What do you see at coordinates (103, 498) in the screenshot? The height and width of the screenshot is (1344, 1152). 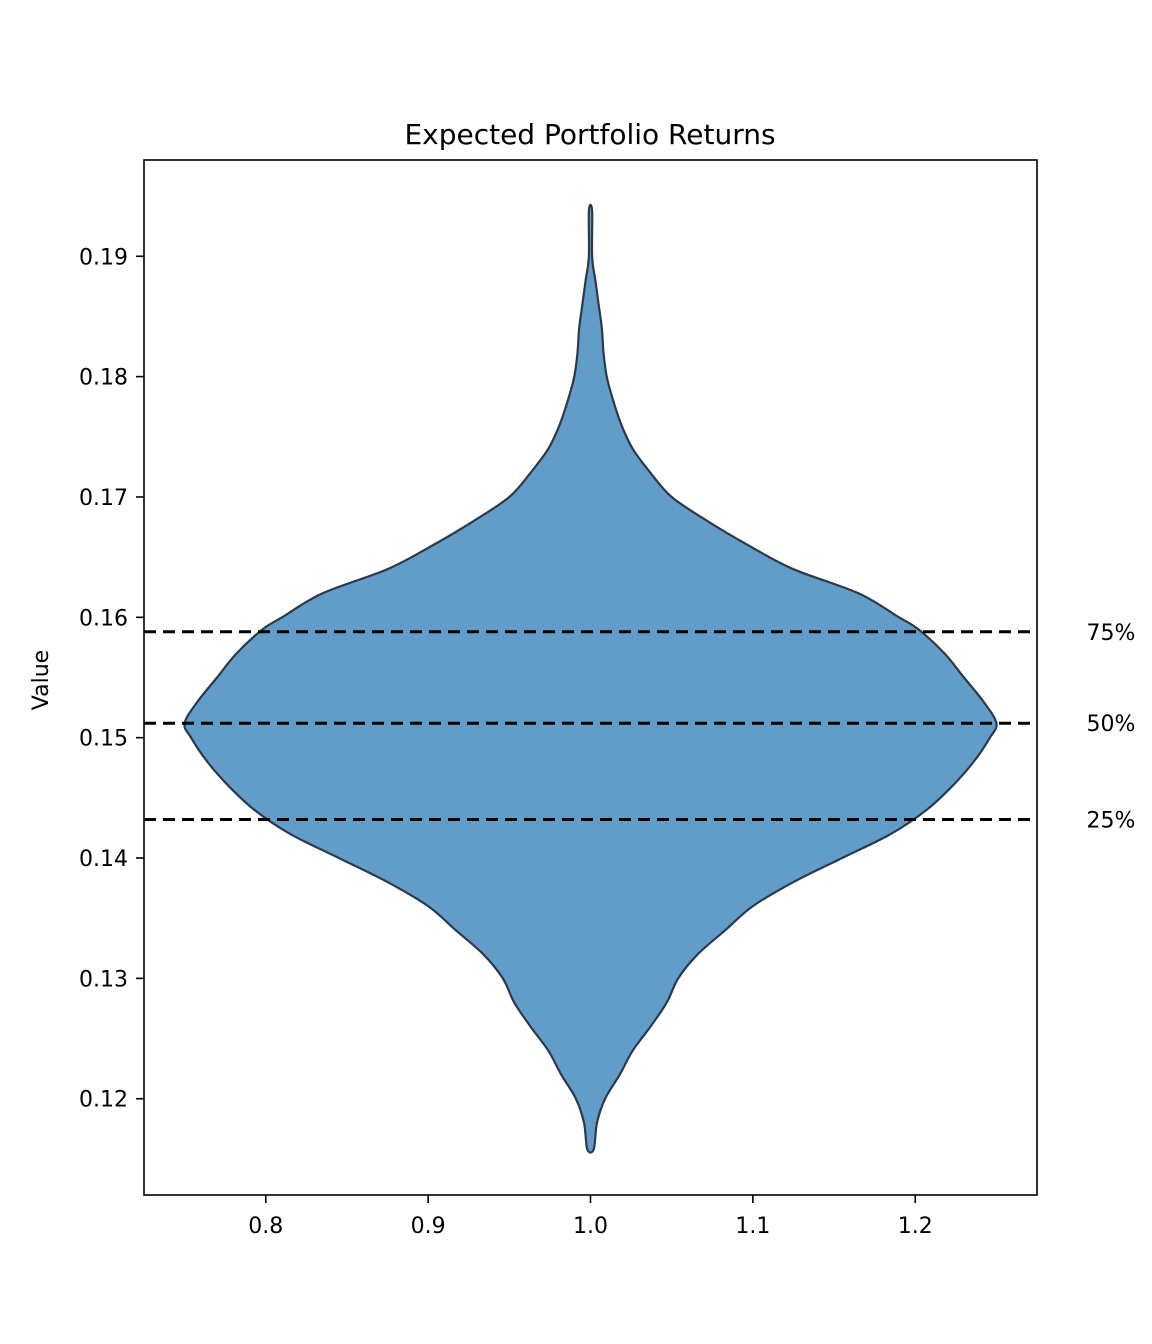 I see `y-tick-label: 0.17` at bounding box center [103, 498].